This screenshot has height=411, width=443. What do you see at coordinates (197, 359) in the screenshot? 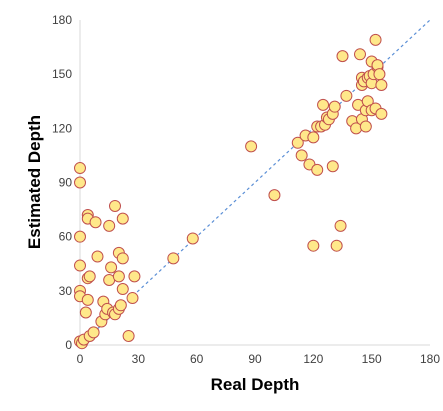
I see `x-tick-label-60: 60` at bounding box center [197, 359].